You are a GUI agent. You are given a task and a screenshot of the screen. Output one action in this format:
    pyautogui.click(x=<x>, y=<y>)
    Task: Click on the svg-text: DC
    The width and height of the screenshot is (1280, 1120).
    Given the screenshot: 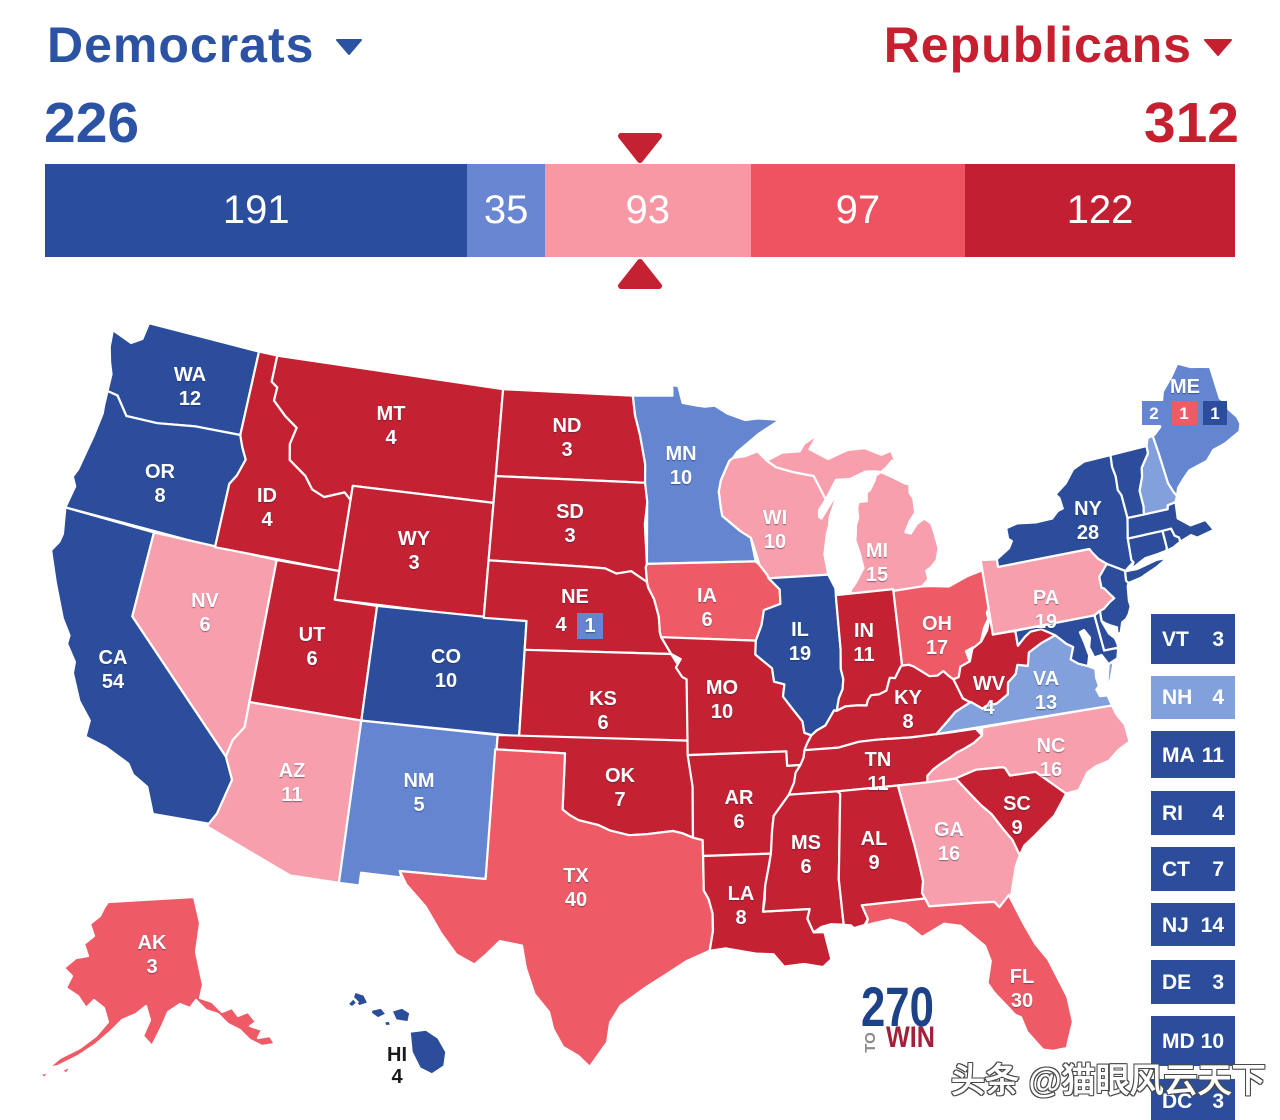 What is the action you would take?
    pyautogui.click(x=1177, y=1101)
    